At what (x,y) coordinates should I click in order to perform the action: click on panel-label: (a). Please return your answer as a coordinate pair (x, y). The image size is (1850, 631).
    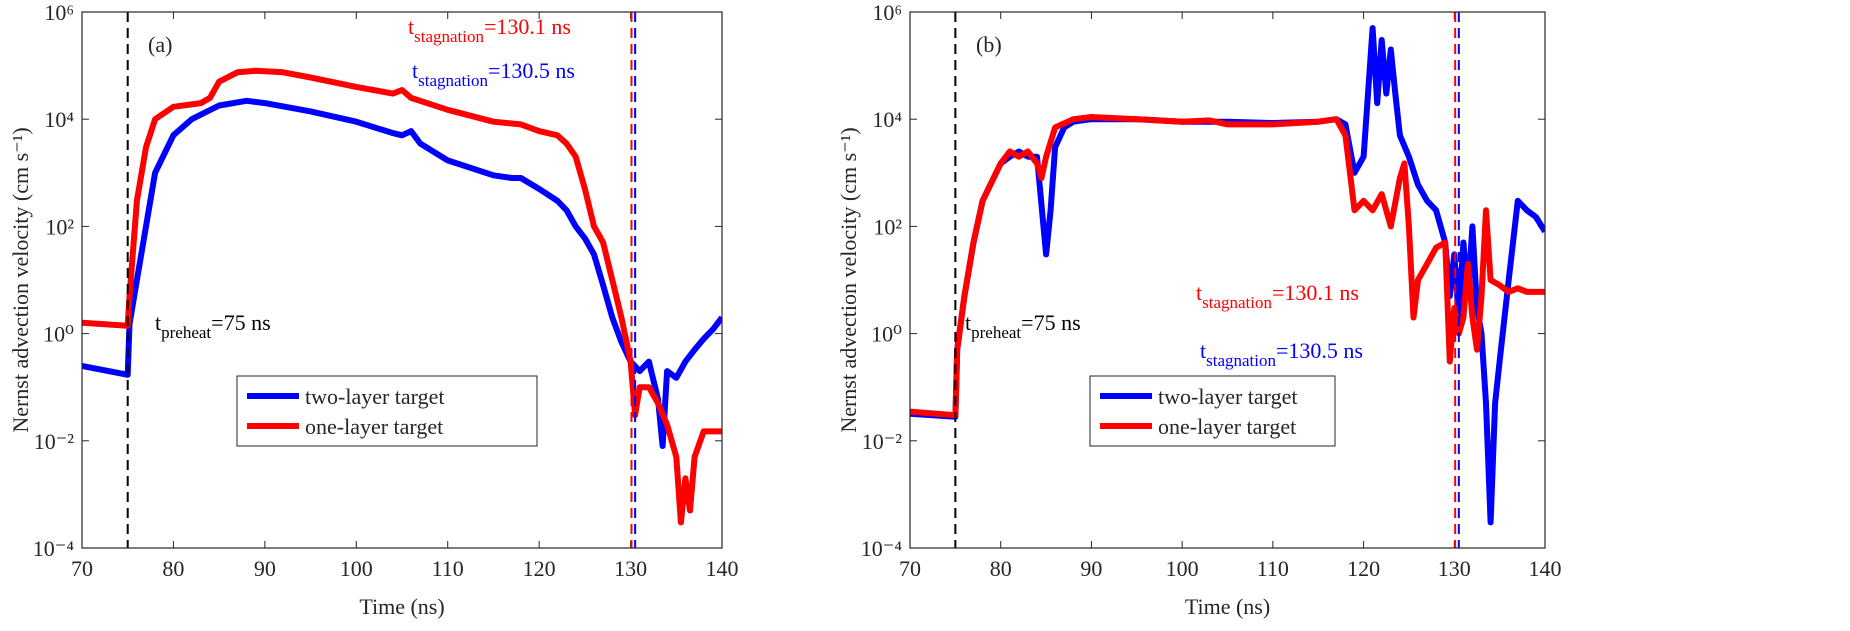
    Looking at the image, I should click on (160, 44).